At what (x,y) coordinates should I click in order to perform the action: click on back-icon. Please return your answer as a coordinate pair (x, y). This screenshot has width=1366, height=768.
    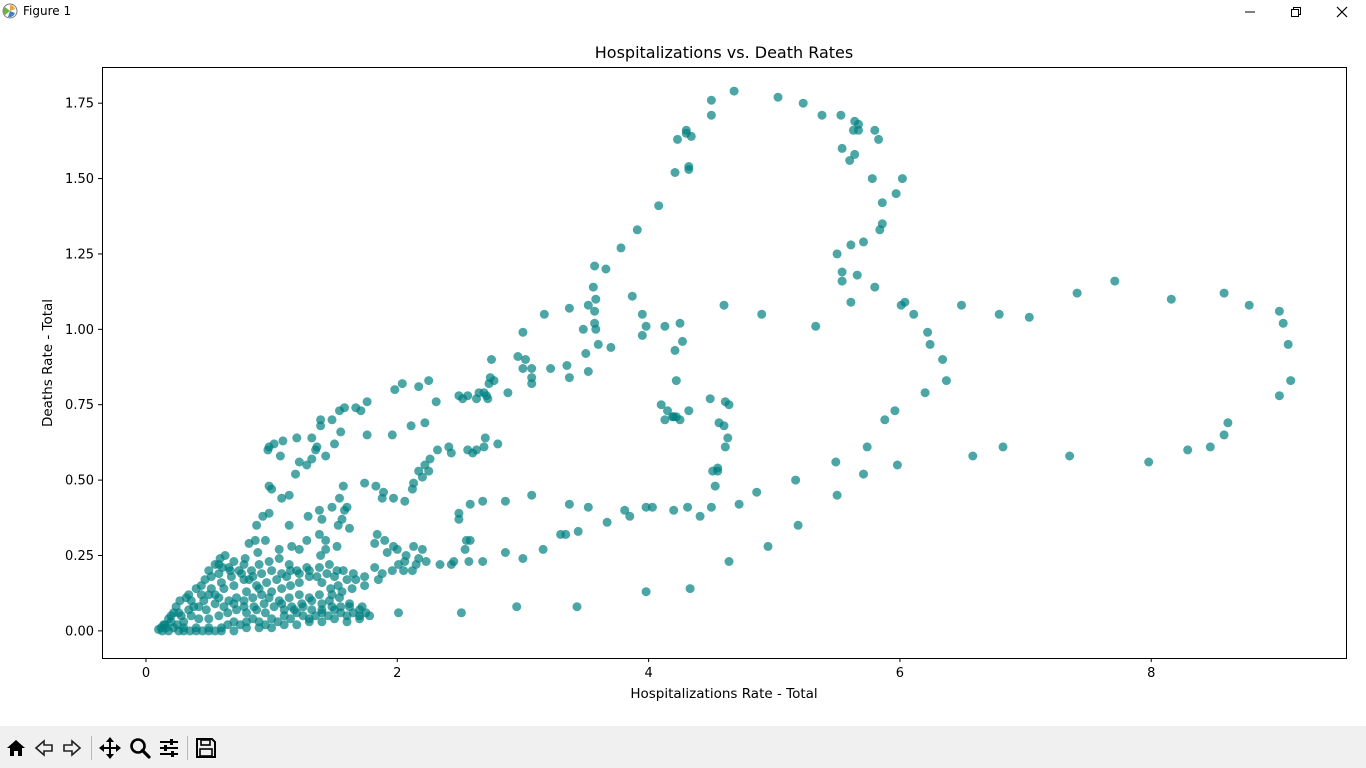
    Looking at the image, I should click on (43, 748).